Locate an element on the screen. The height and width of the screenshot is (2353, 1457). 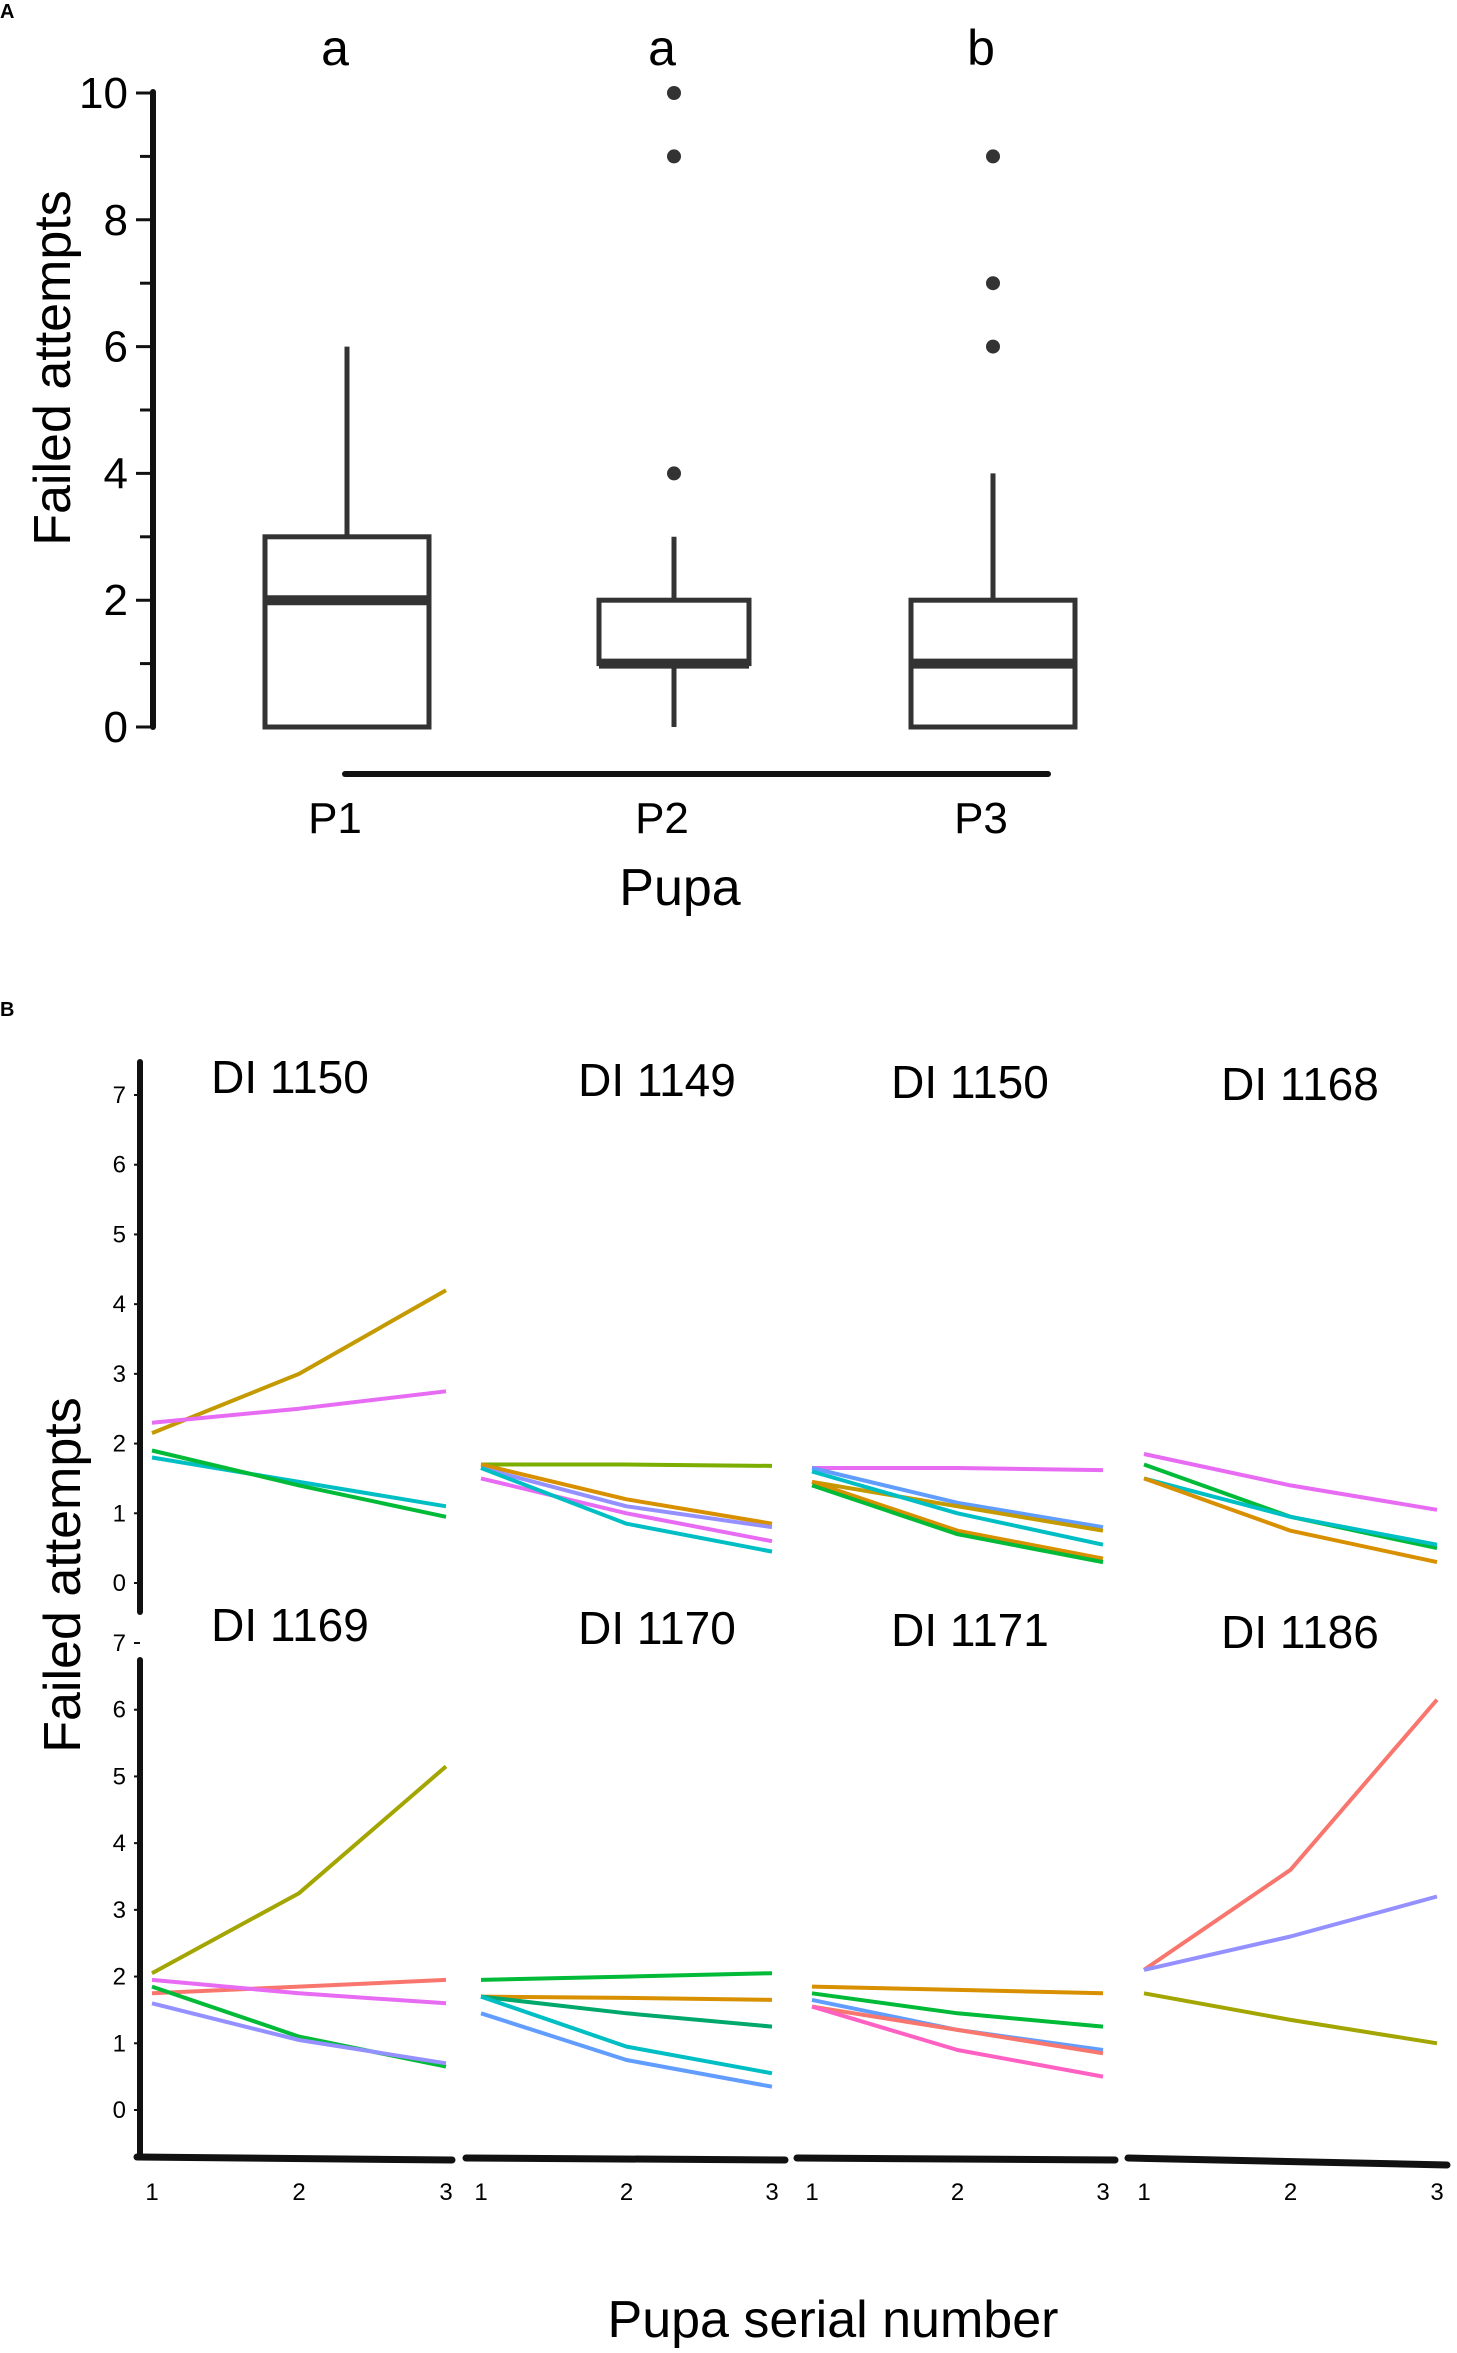
panel-b-facet-title: DI 1170 is located at coordinates (657, 1628).